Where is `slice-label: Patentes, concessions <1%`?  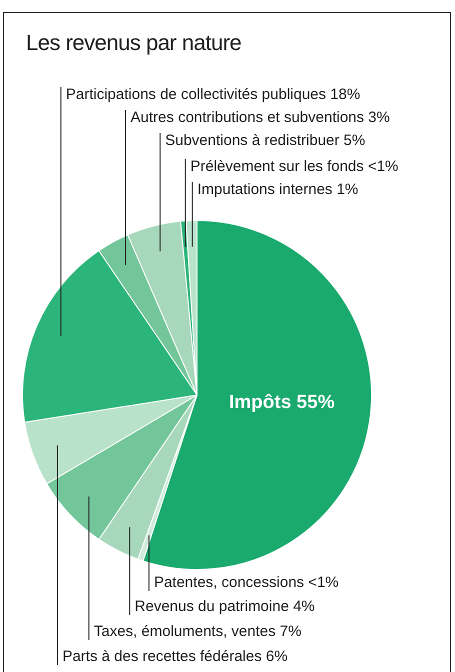 slice-label: Patentes, concessions <1% is located at coordinates (246, 583).